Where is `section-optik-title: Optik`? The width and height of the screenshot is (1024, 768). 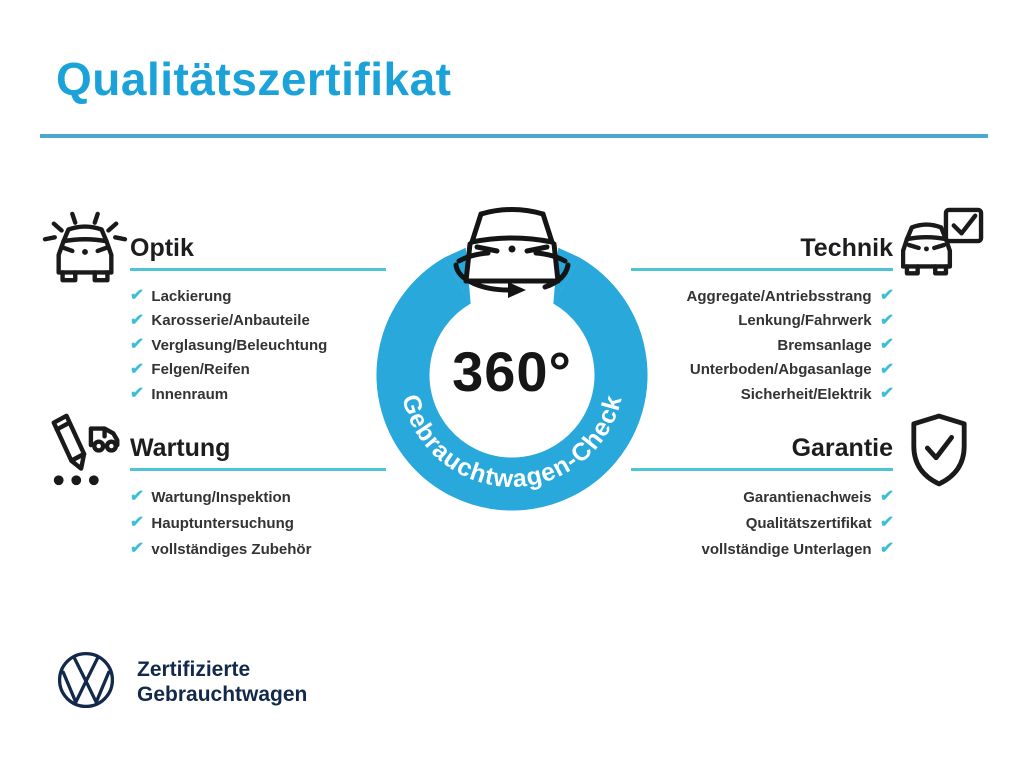 section-optik-title: Optik is located at coordinates (162, 248).